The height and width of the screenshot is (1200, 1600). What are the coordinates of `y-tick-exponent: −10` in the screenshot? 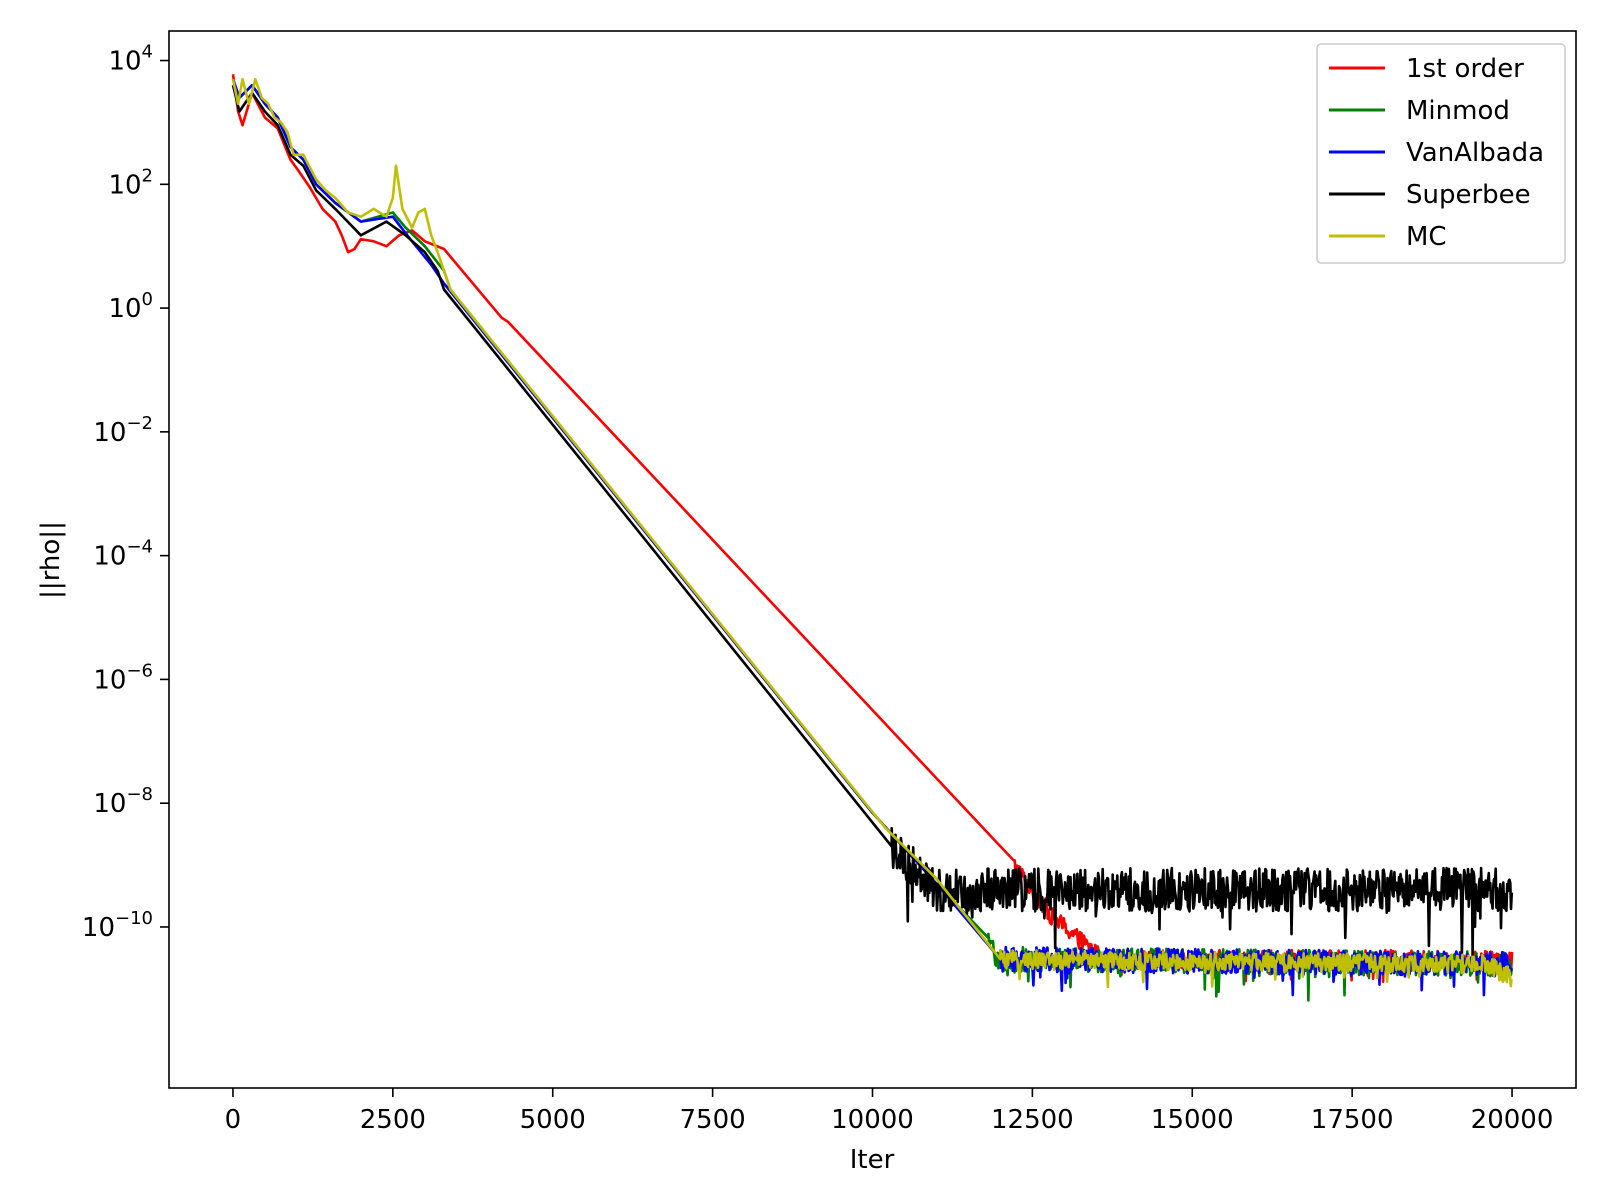 It's located at (134, 918).